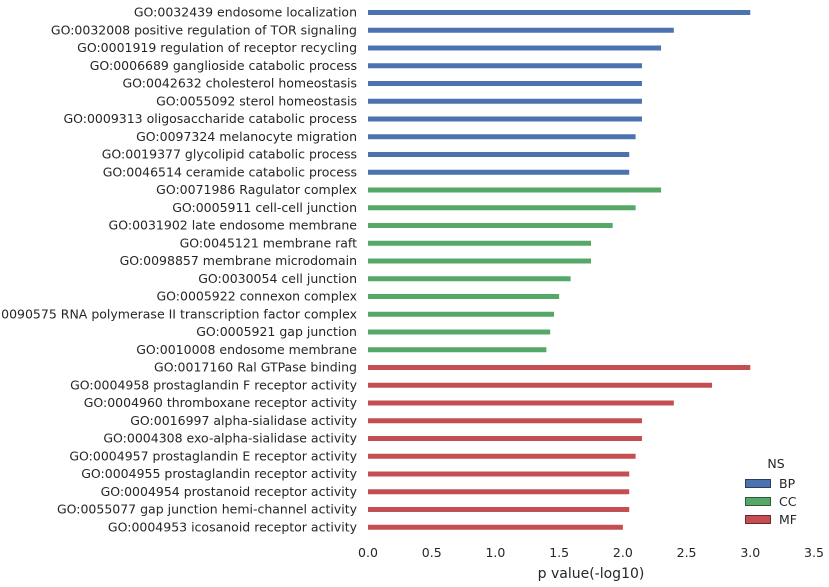 Image resolution: width=829 pixels, height=587 pixels. What do you see at coordinates (230, 438) in the screenshot?
I see `category-label: GO:0004308 exo-alpha-sialidase activity` at bounding box center [230, 438].